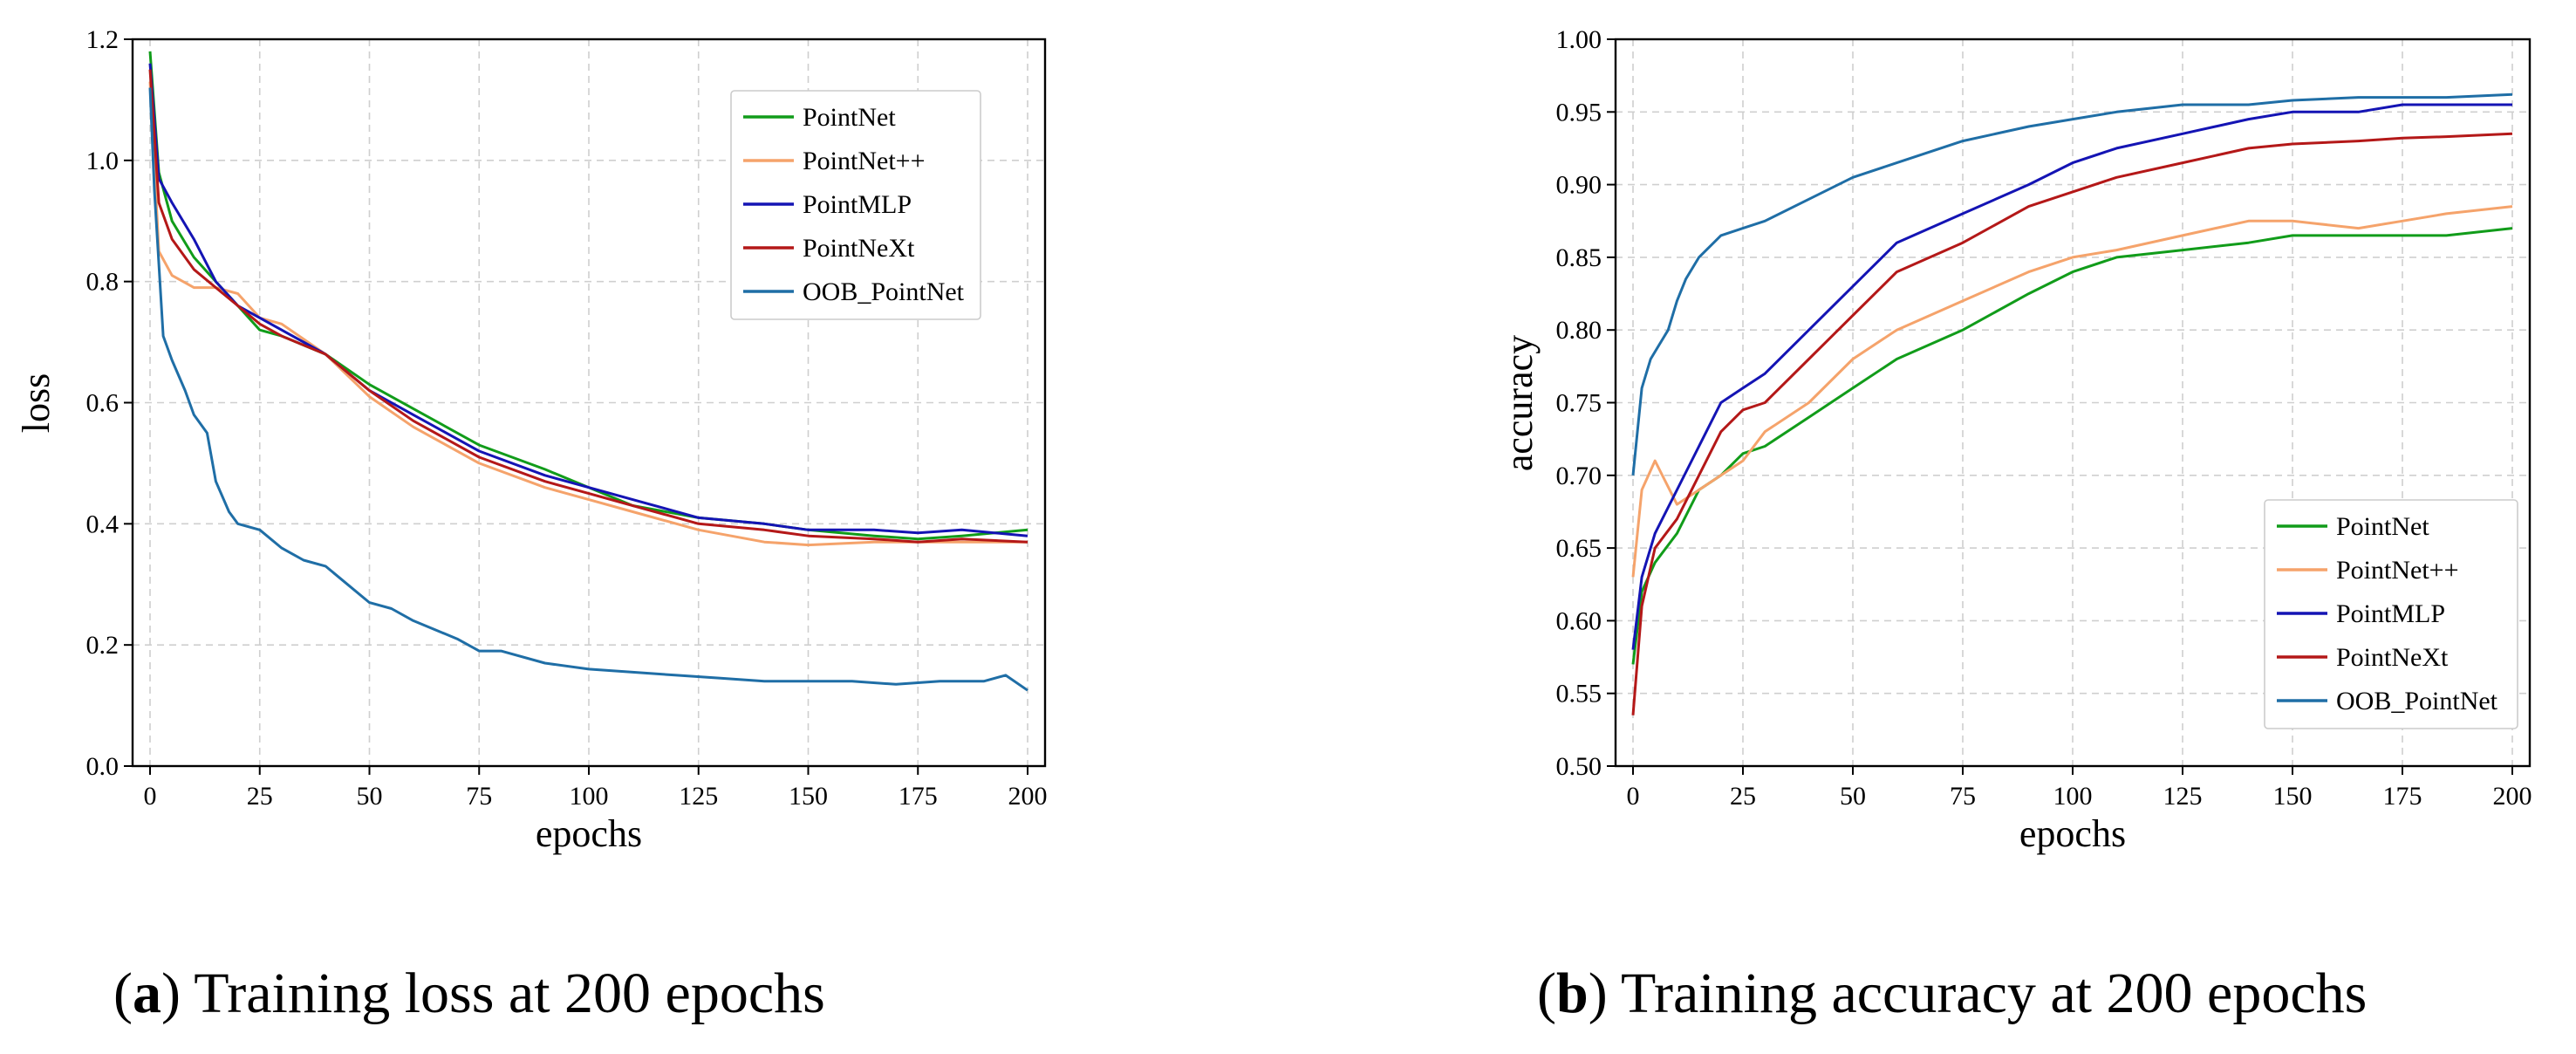  What do you see at coordinates (1579, 330) in the screenshot?
I see `y-tick-label: 0.80` at bounding box center [1579, 330].